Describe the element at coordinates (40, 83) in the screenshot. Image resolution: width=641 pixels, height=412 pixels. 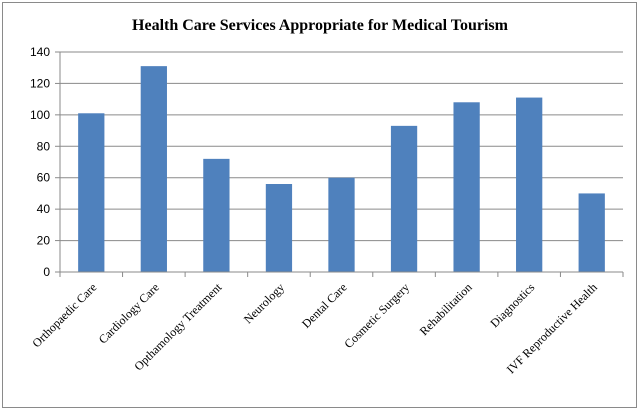
I see `y-tick-label: 120` at that location.